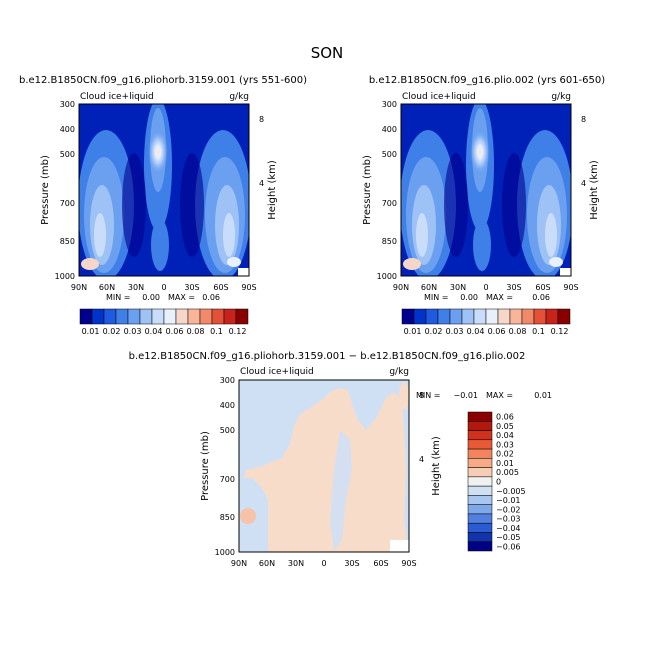 The image size is (654, 658). Describe the element at coordinates (65, 276) in the screenshot. I see `y-tick-1000: 1000` at that location.